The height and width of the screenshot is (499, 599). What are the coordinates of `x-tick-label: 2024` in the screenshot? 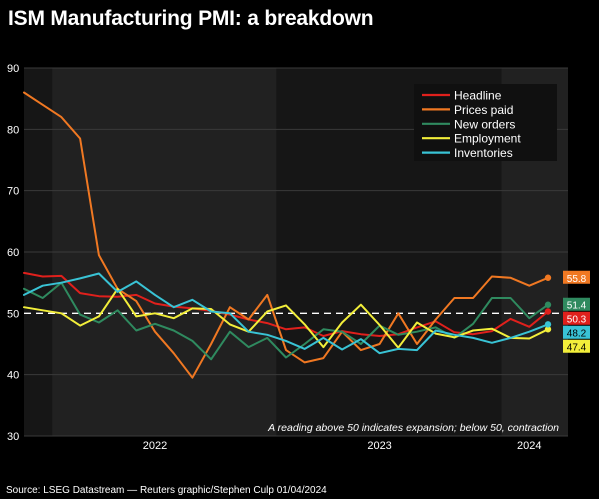 It's located at (529, 446).